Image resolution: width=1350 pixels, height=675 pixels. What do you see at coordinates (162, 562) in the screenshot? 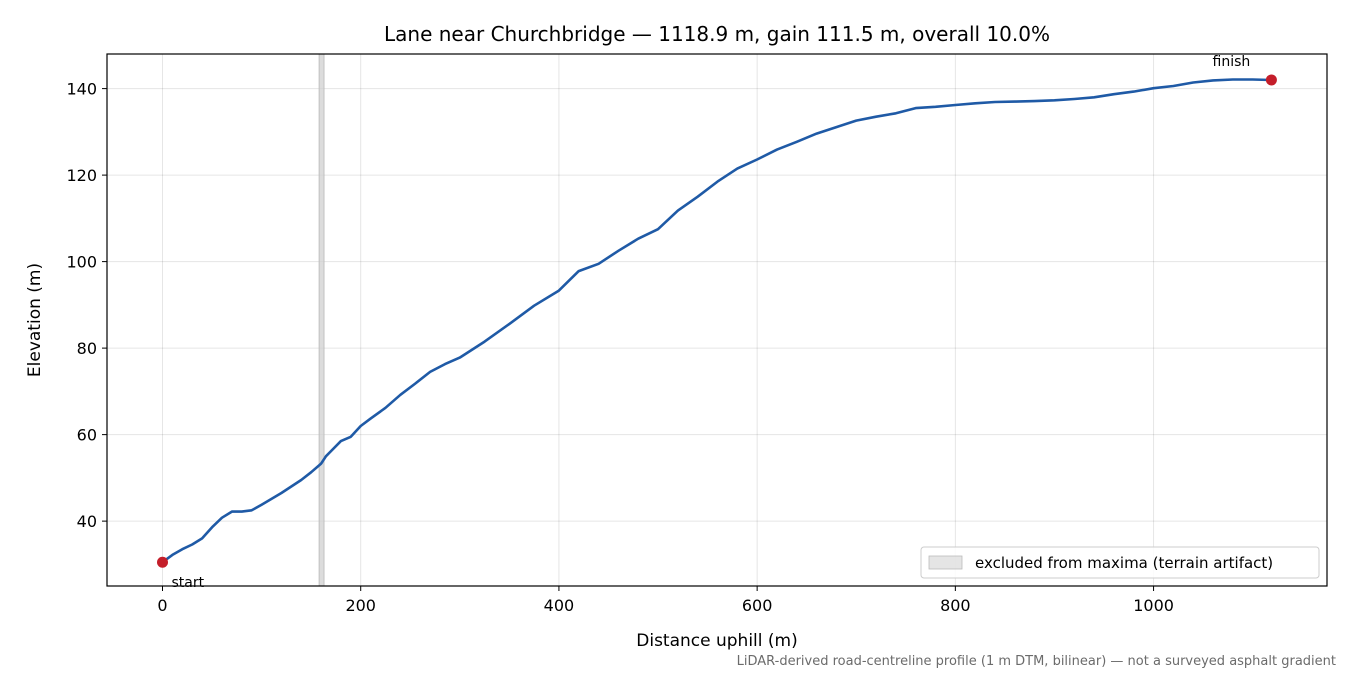
I see `start-marker` at bounding box center [162, 562].